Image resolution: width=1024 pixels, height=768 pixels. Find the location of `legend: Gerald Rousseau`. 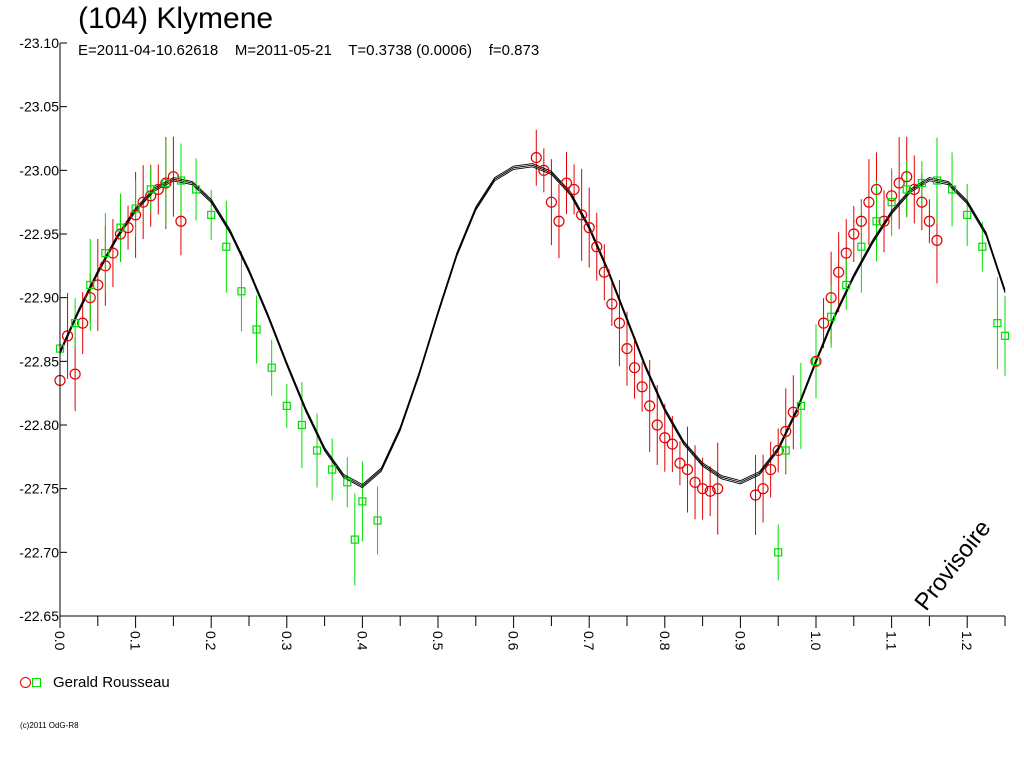

legend: Gerald Rousseau is located at coordinates (95, 682).